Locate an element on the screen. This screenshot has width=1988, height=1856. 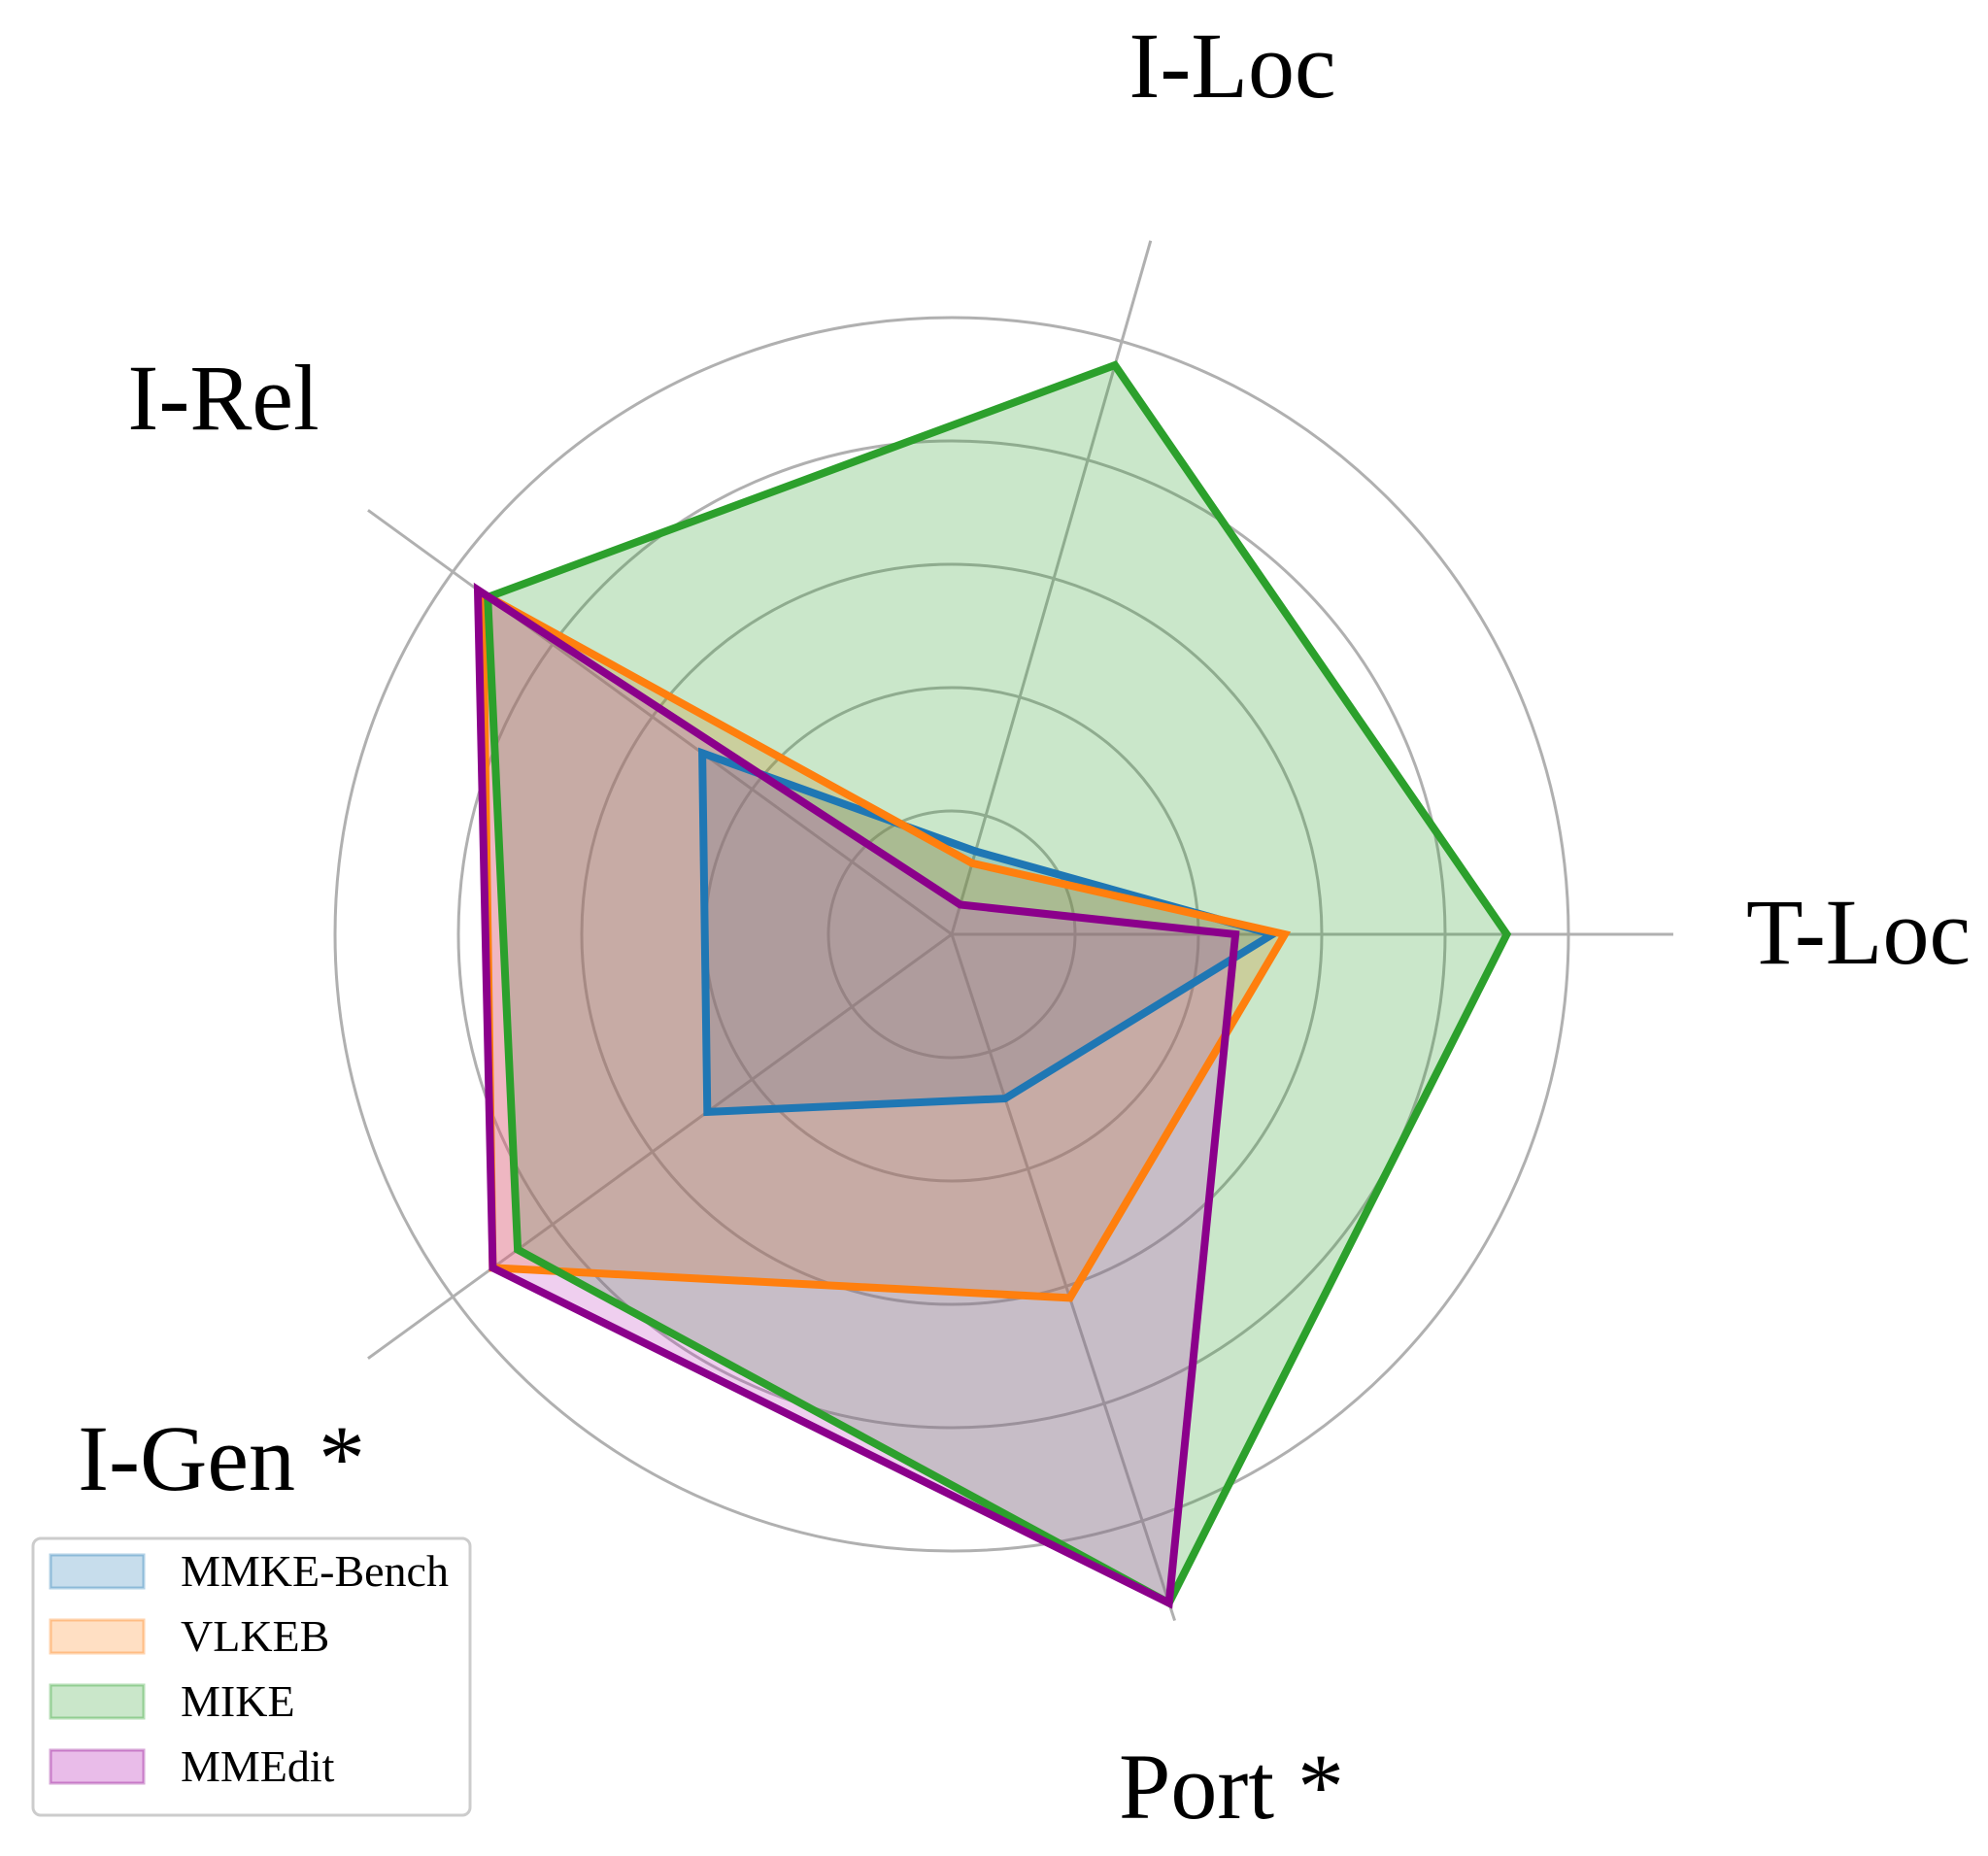
legend-item: MMKE-Bench is located at coordinates (249, 1571).